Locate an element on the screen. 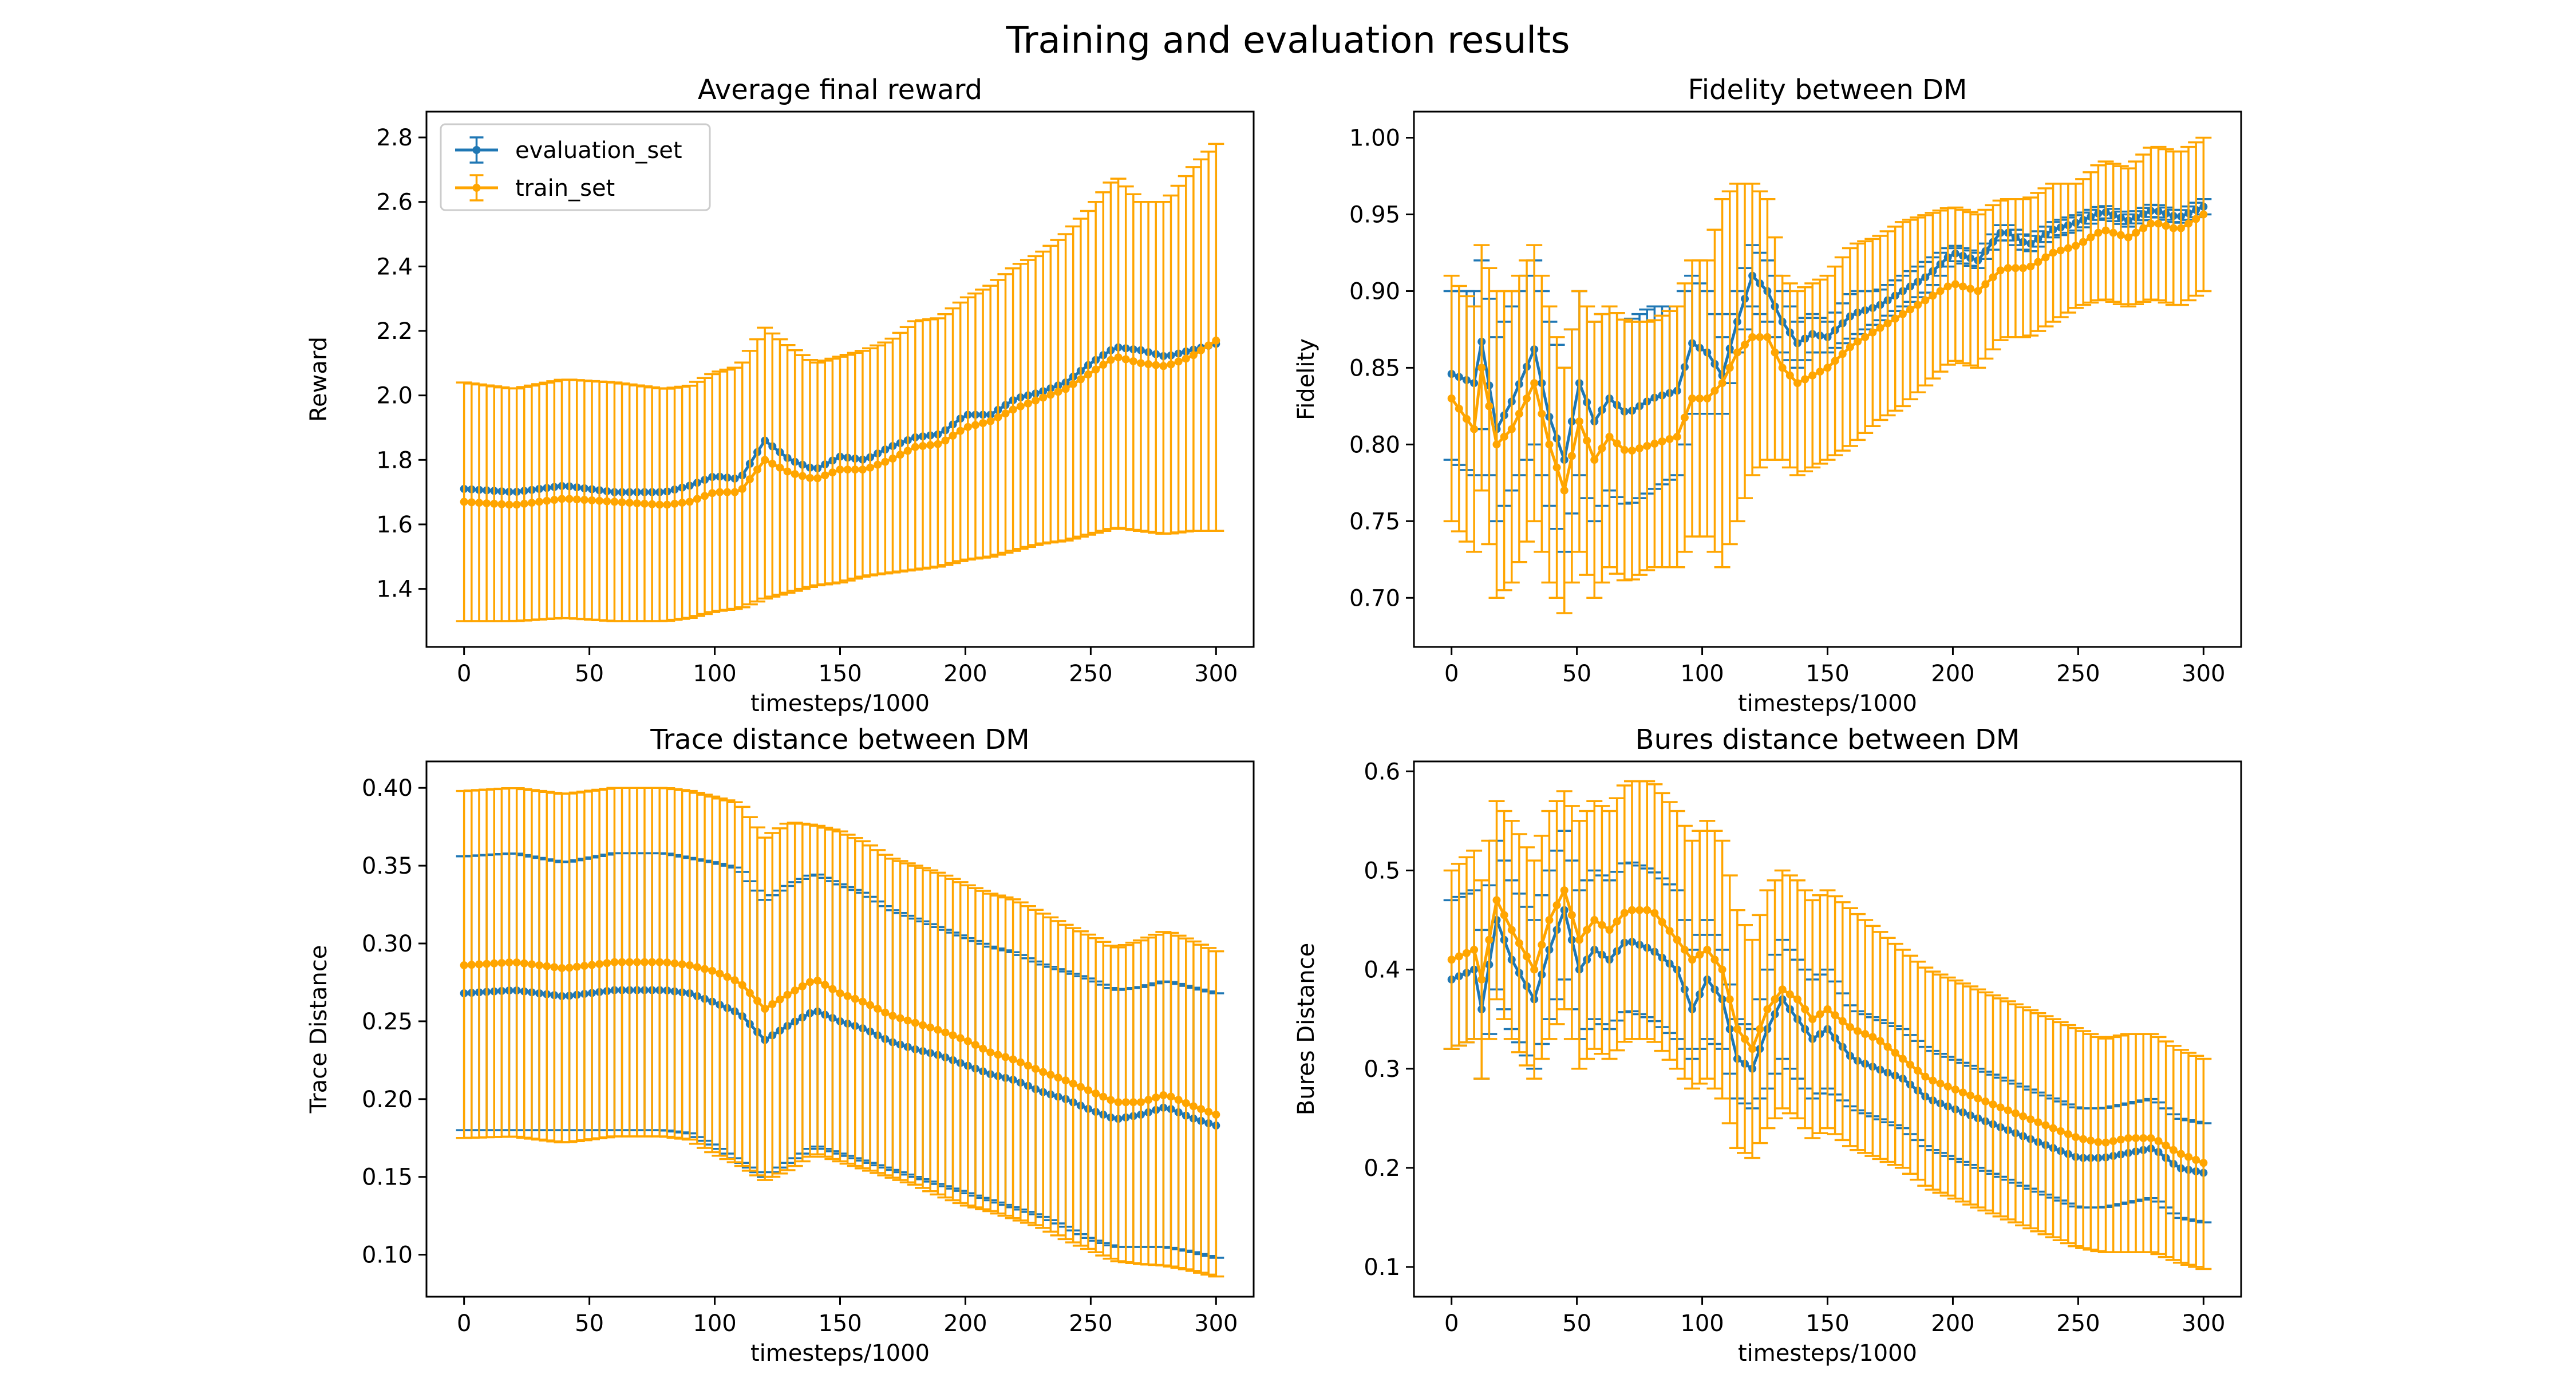  y-tick-label: 0.3 is located at coordinates (1382, 1069).